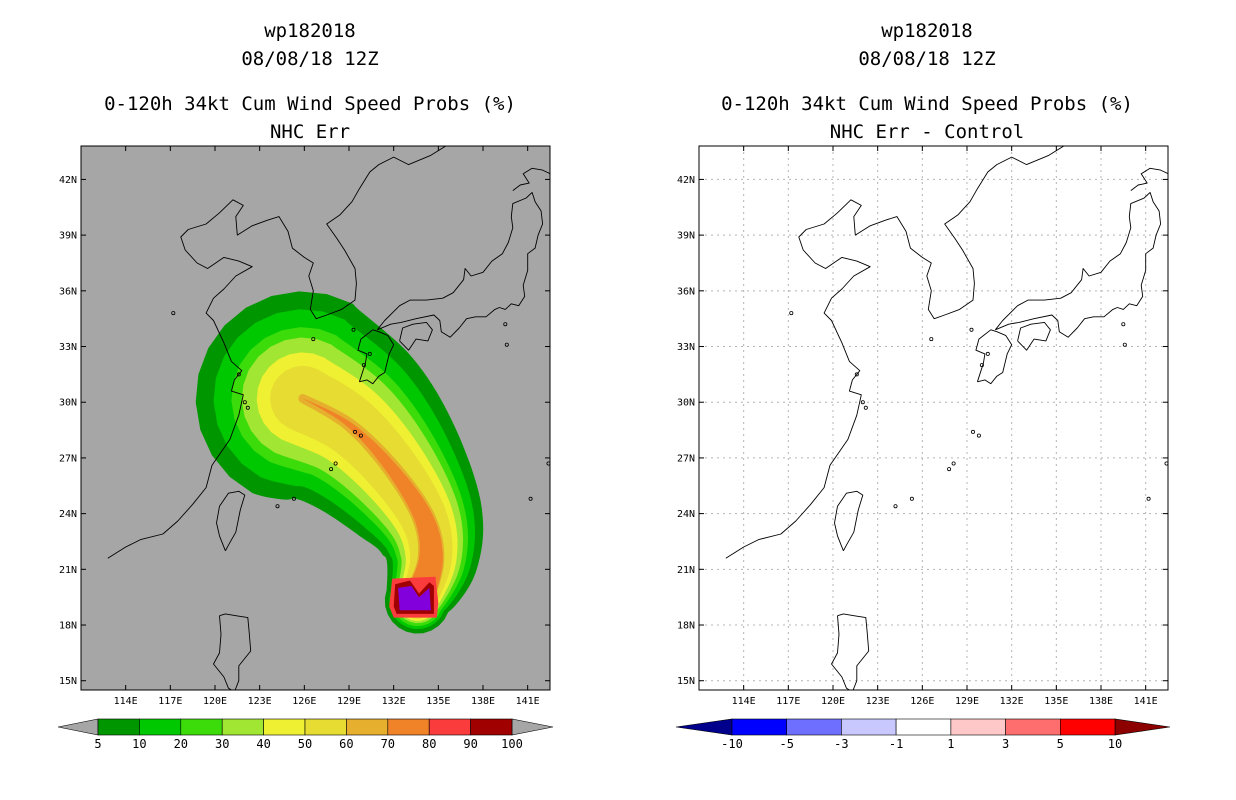 The width and height of the screenshot is (1236, 800). Describe the element at coordinates (896, 744) in the screenshot. I see `colorbar-label: -1` at that location.